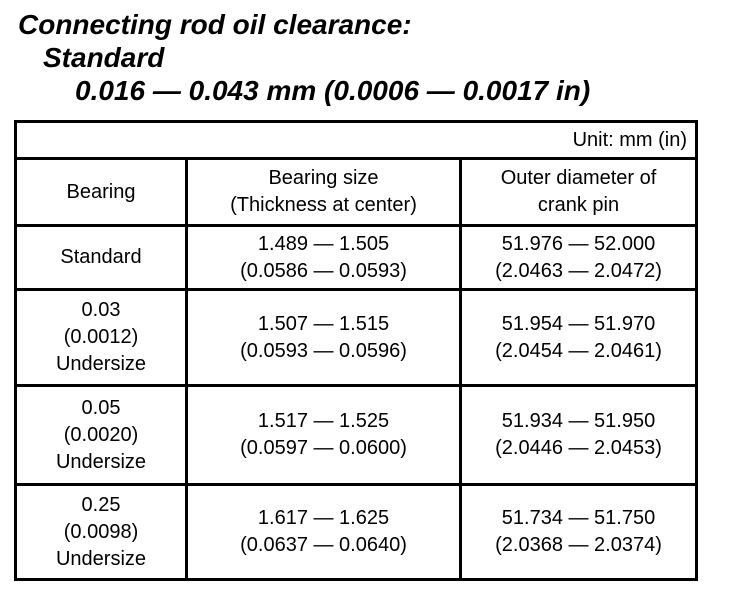 This screenshot has height=604, width=736. What do you see at coordinates (578, 270) in the screenshot?
I see `crank-pin-in: (2.0463 — 2.0472)` at bounding box center [578, 270].